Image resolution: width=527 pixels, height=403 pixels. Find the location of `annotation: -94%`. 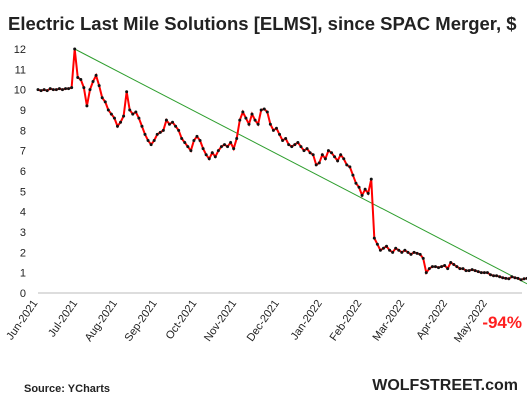

annotation: -94% is located at coordinates (502, 322).